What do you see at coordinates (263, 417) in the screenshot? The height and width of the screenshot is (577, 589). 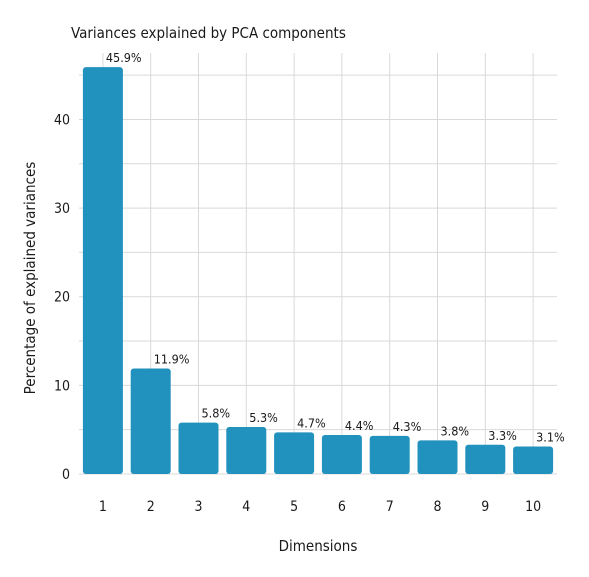 I see `data-label: 5.3%` at bounding box center [263, 417].